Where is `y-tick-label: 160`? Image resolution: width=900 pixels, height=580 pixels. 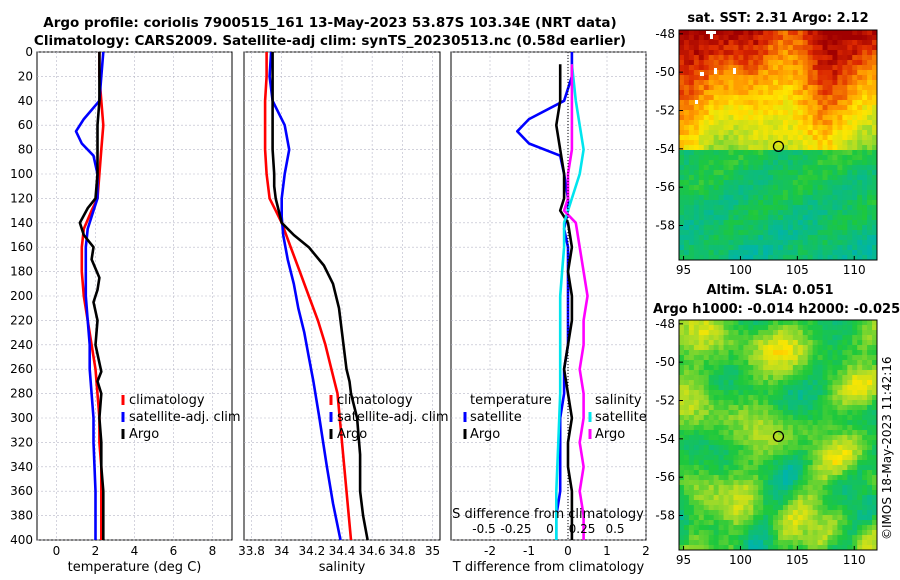 y-tick-label: 160 is located at coordinates (21, 247).